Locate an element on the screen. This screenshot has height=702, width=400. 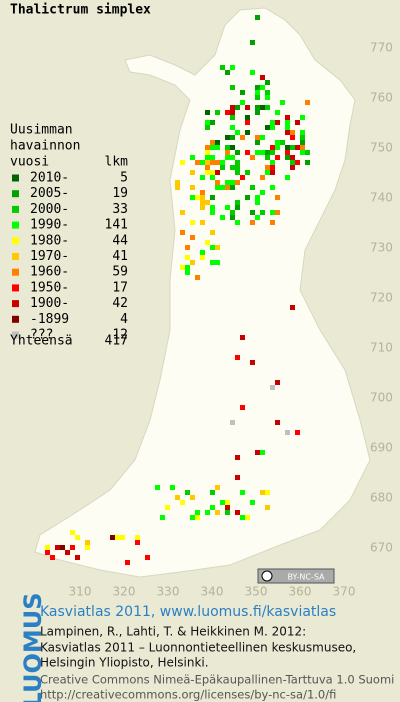
legend-count: 33 is located at coordinates (120, 209).